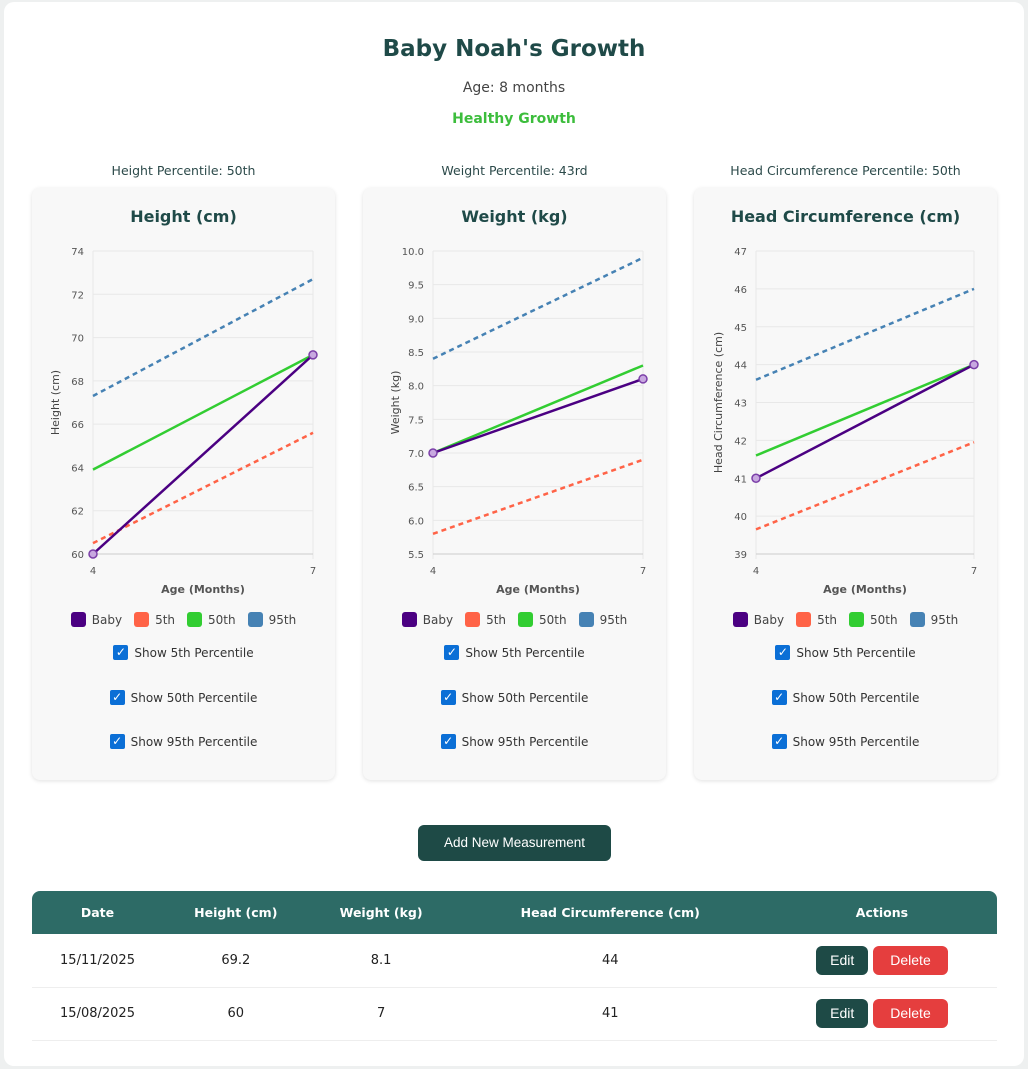 Image resolution: width=1028 pixels, height=1069 pixels. Describe the element at coordinates (718, 402) in the screenshot. I see `y-axis-label: Head Circumference (cm)` at that location.